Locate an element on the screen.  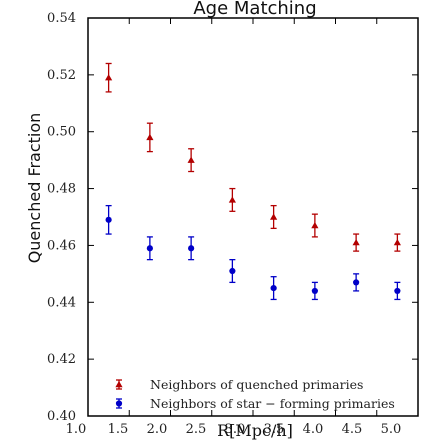
y-tick-label: 0.50 is located at coordinates (61, 132).